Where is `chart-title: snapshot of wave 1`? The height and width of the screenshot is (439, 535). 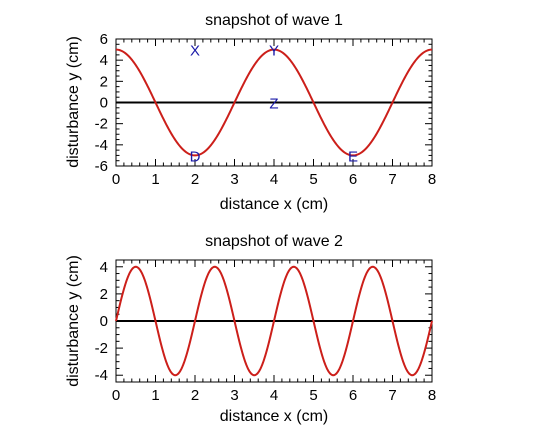 chart-title: snapshot of wave 1 is located at coordinates (274, 20).